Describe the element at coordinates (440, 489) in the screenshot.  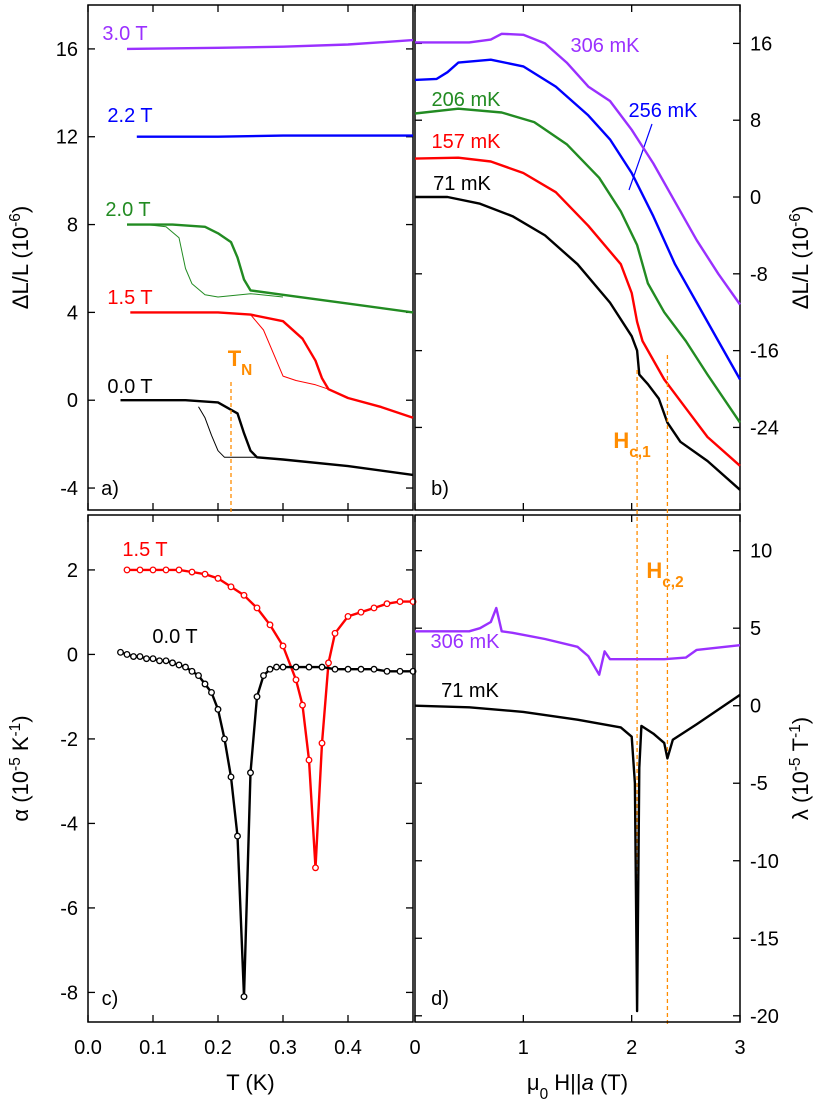
I see `panel-label: b)` at that location.